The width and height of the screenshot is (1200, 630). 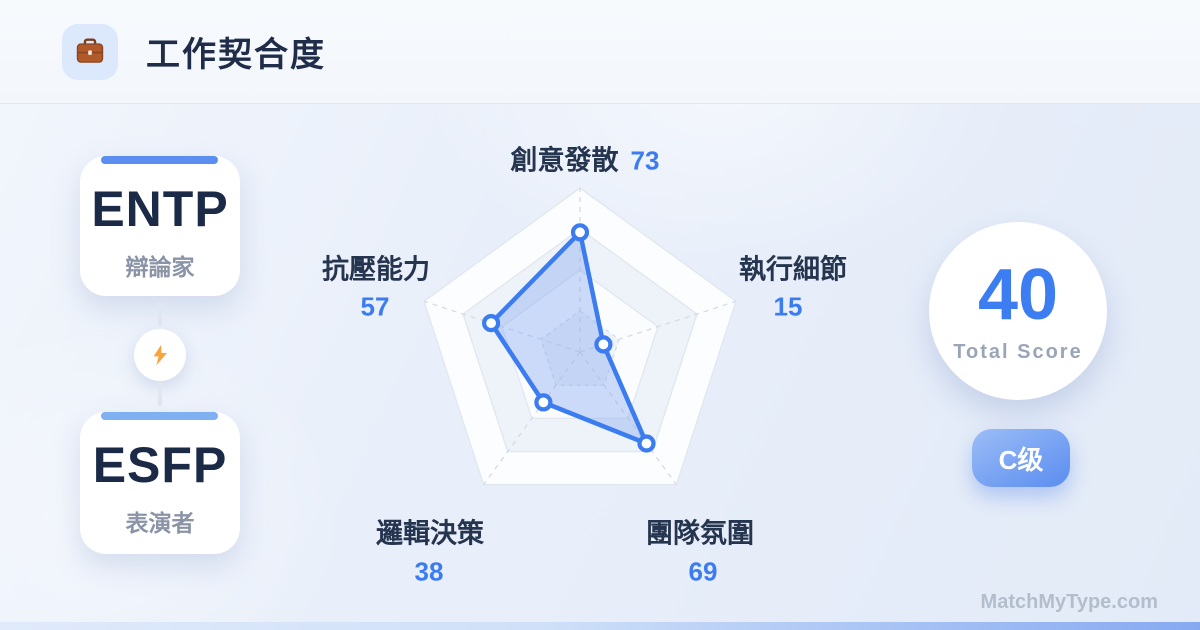 What do you see at coordinates (580, 336) in the screenshot?
I see `radar-chart` at bounding box center [580, 336].